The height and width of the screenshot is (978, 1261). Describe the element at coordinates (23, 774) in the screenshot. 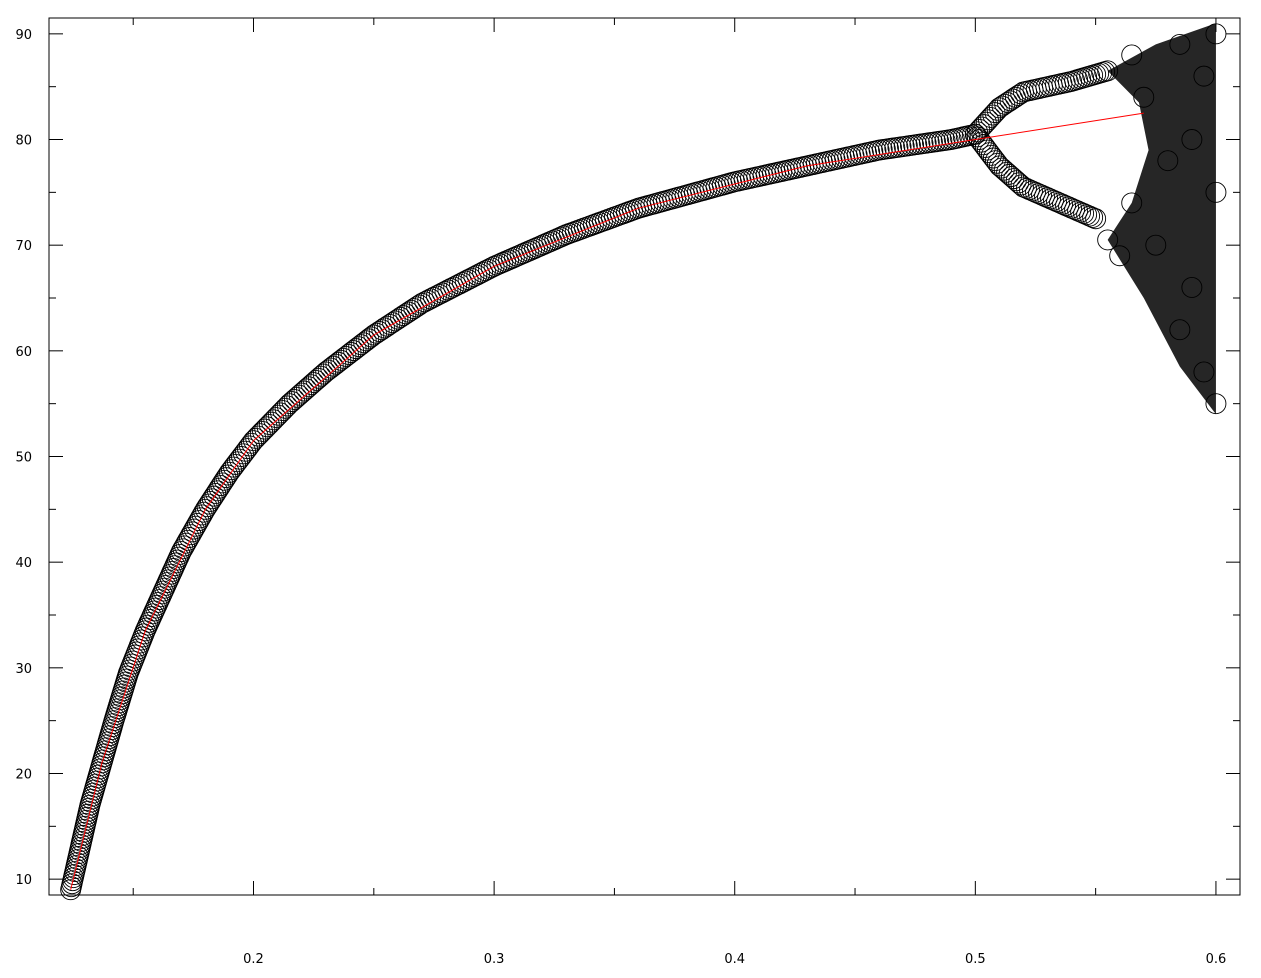

I see `y-tick-label: 20` at that location.